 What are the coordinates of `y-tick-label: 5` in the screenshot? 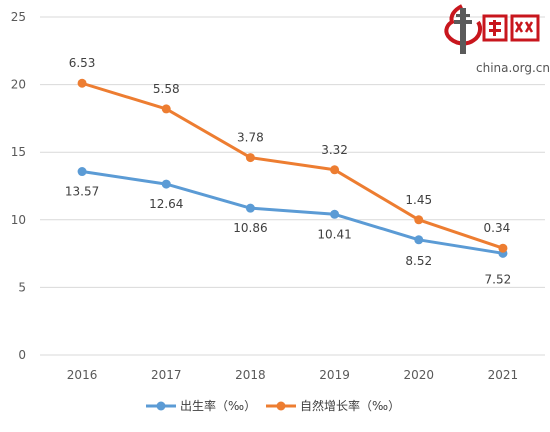 It's located at (22, 287).